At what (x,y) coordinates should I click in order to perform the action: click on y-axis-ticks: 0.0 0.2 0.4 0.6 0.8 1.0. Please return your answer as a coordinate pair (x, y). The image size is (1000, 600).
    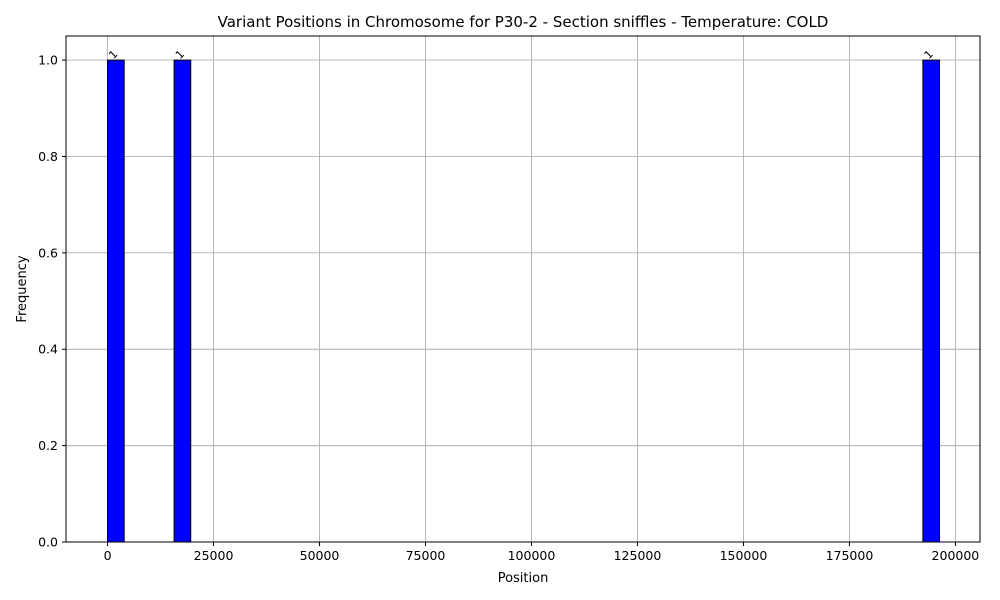
    Looking at the image, I should click on (52, 301).